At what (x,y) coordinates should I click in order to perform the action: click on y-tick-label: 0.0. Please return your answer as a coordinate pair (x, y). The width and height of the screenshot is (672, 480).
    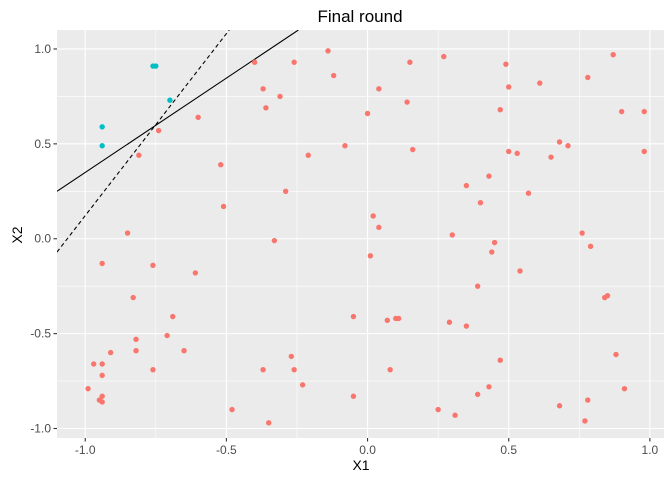
    Looking at the image, I should click on (42, 239).